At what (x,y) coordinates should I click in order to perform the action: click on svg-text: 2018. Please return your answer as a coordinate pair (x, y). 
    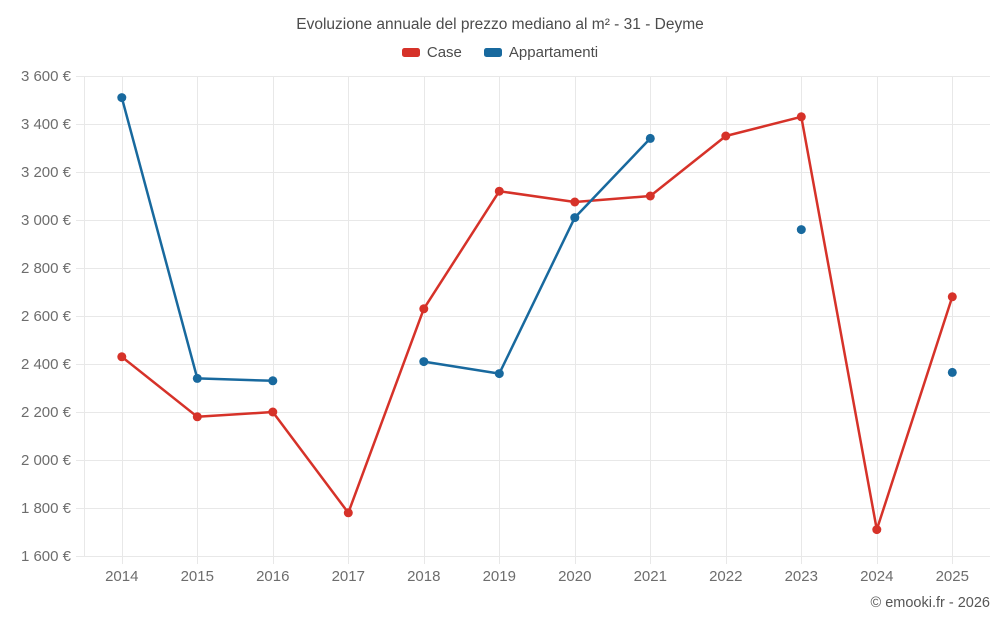
    Looking at the image, I should click on (423, 576).